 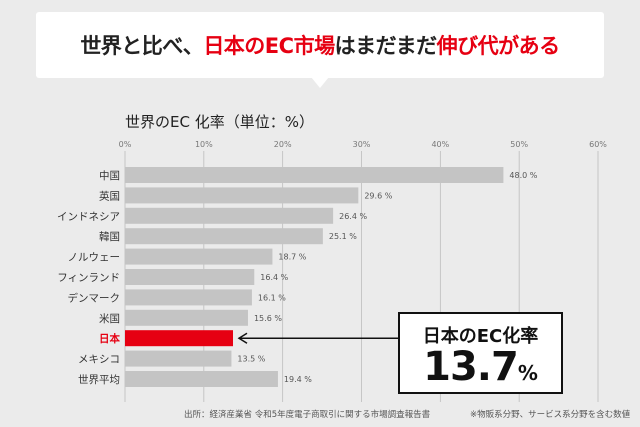 What do you see at coordinates (480, 336) in the screenshot?
I see `callout-label: 日本のEC化率` at bounding box center [480, 336].